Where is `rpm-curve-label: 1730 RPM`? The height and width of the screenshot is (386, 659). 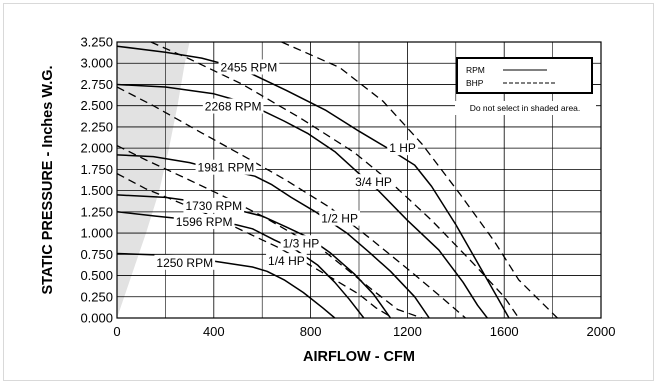 rpm-curve-label: 1730 RPM is located at coordinates (213, 206).